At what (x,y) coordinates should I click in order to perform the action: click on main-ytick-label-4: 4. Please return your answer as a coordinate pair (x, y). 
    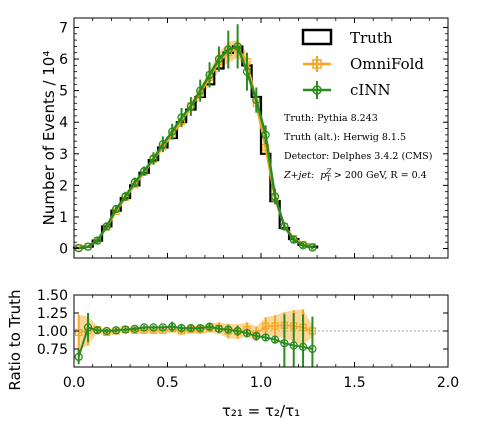
    Looking at the image, I should click on (63, 123).